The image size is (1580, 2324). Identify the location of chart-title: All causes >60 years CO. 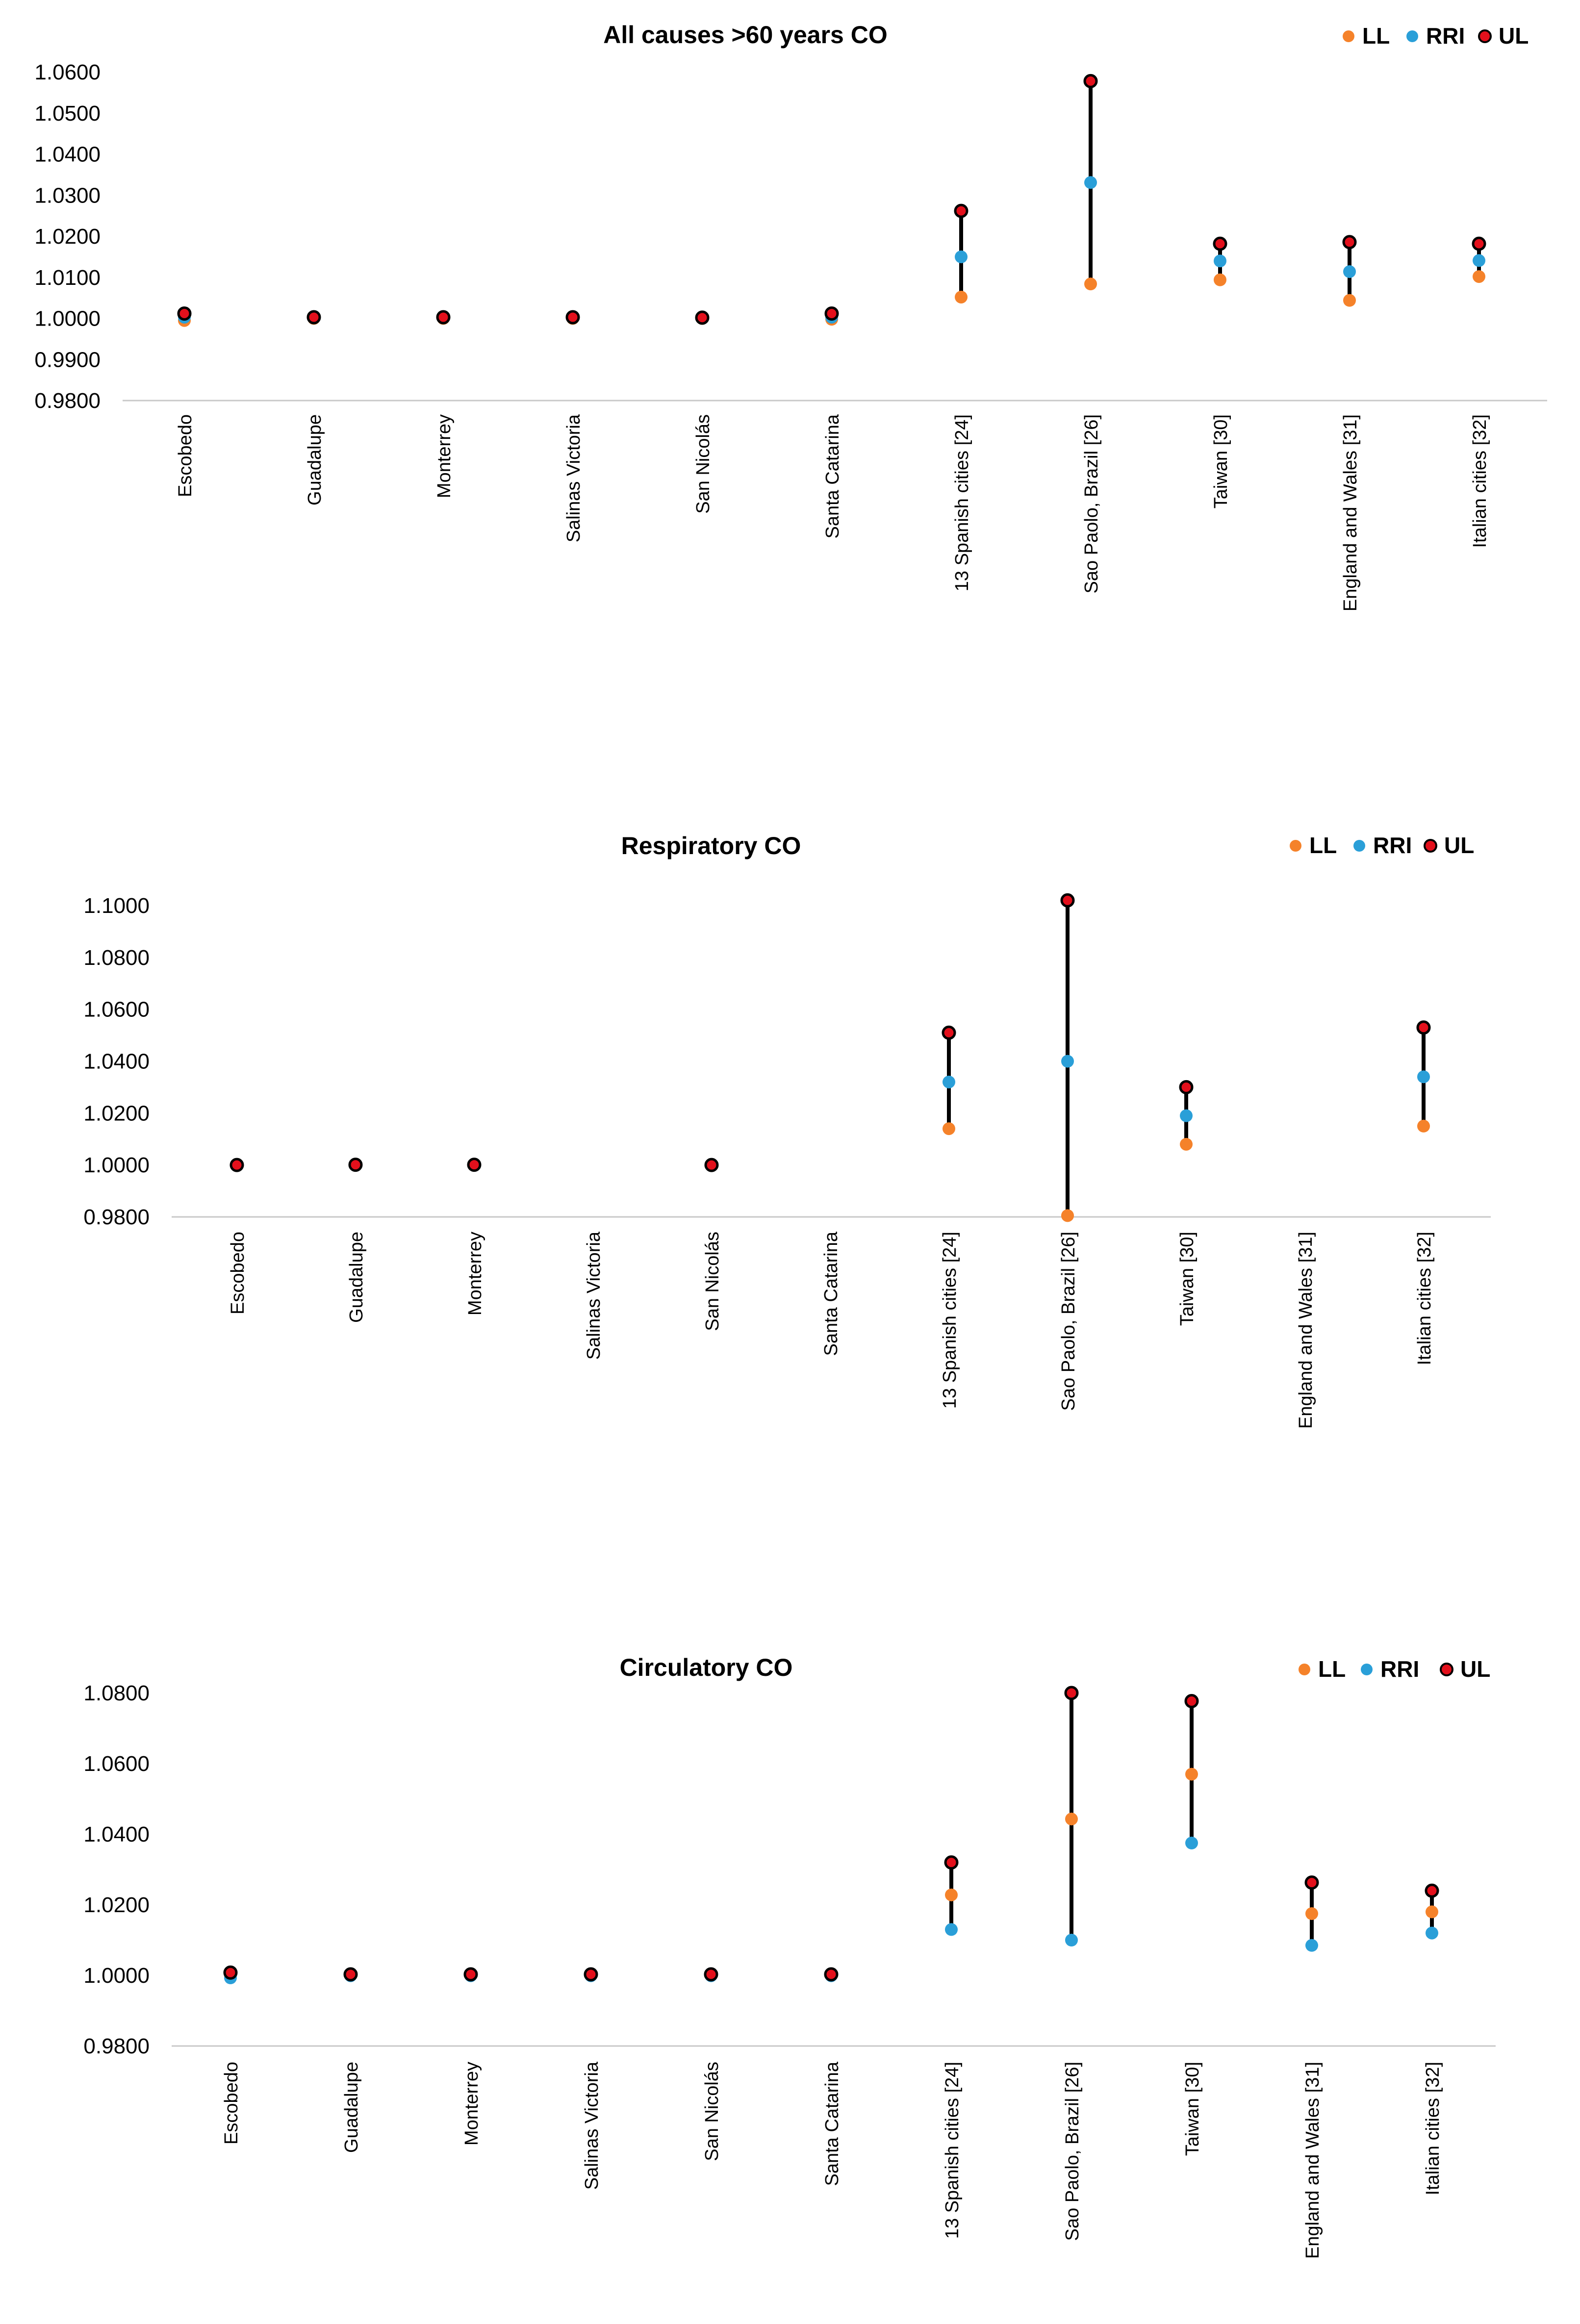
(746, 35).